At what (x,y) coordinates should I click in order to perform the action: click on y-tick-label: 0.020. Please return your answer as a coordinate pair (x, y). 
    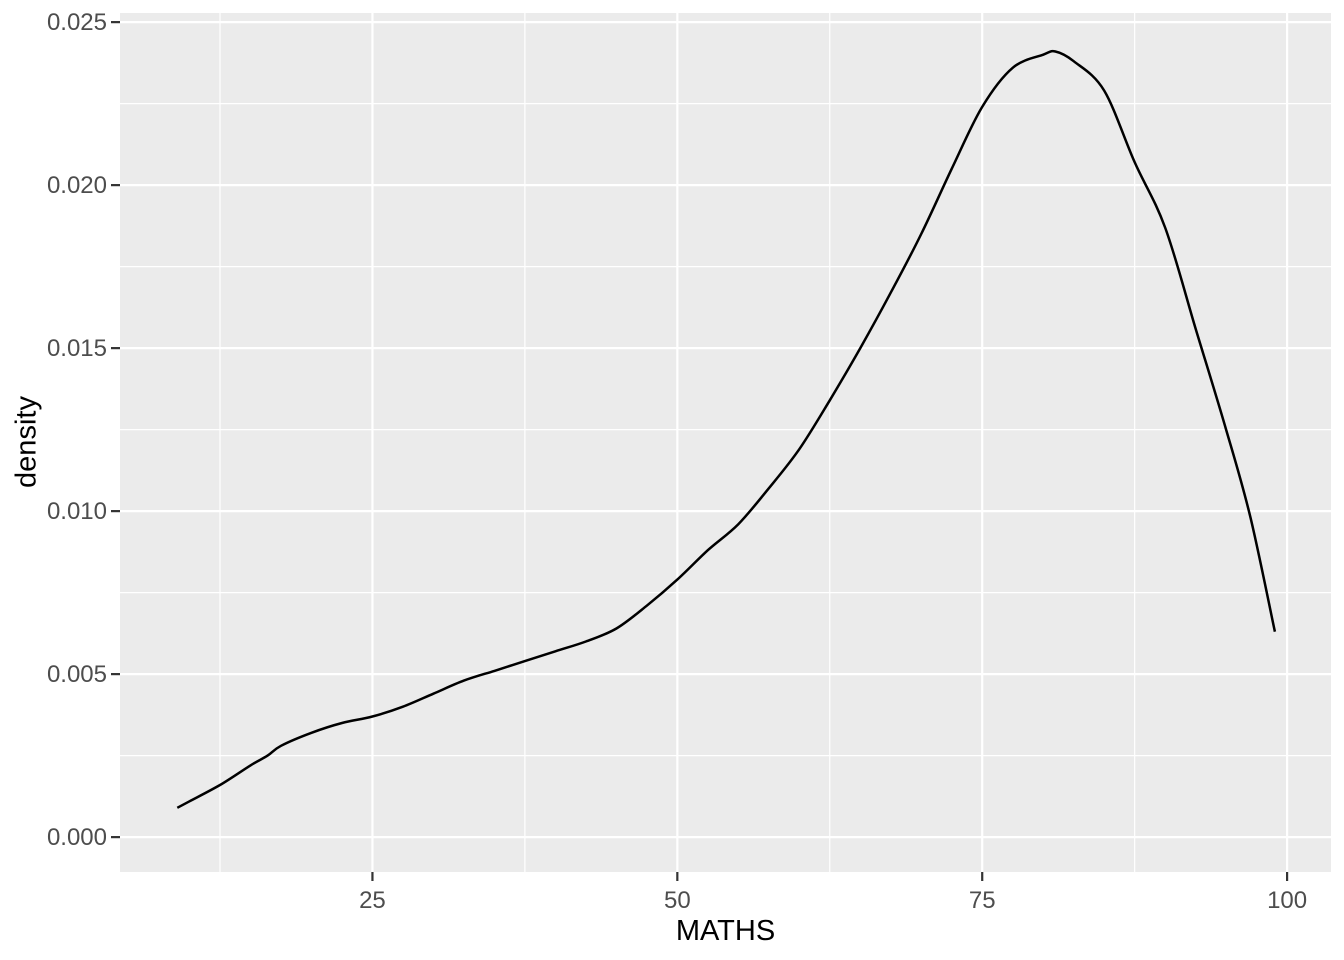
    Looking at the image, I should click on (77, 185).